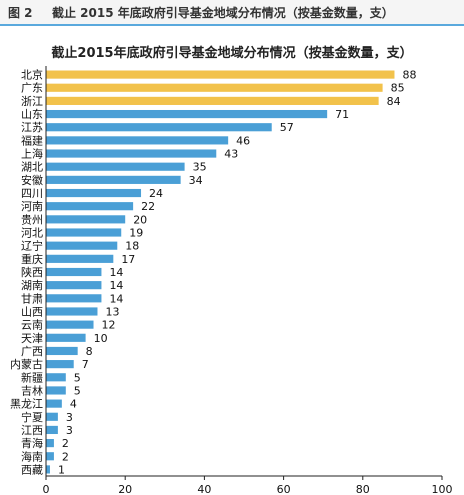 This screenshot has height=495, width=464. I want to click on category-label: 宁夏, so click(32, 417).